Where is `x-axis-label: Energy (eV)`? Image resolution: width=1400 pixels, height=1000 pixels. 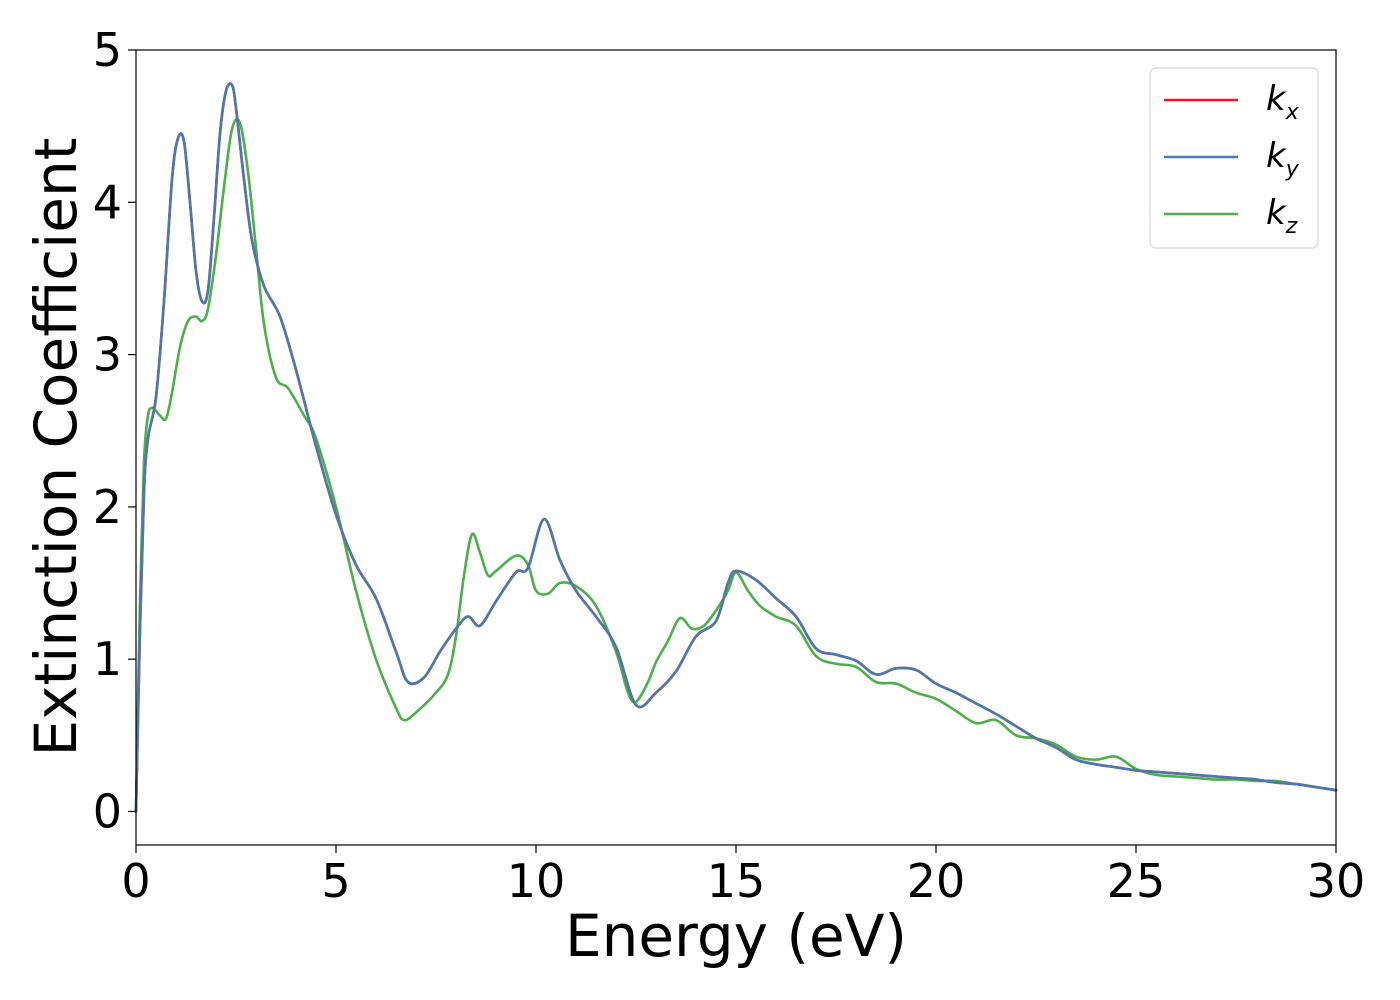 x-axis-label: Energy (eV) is located at coordinates (736, 936).